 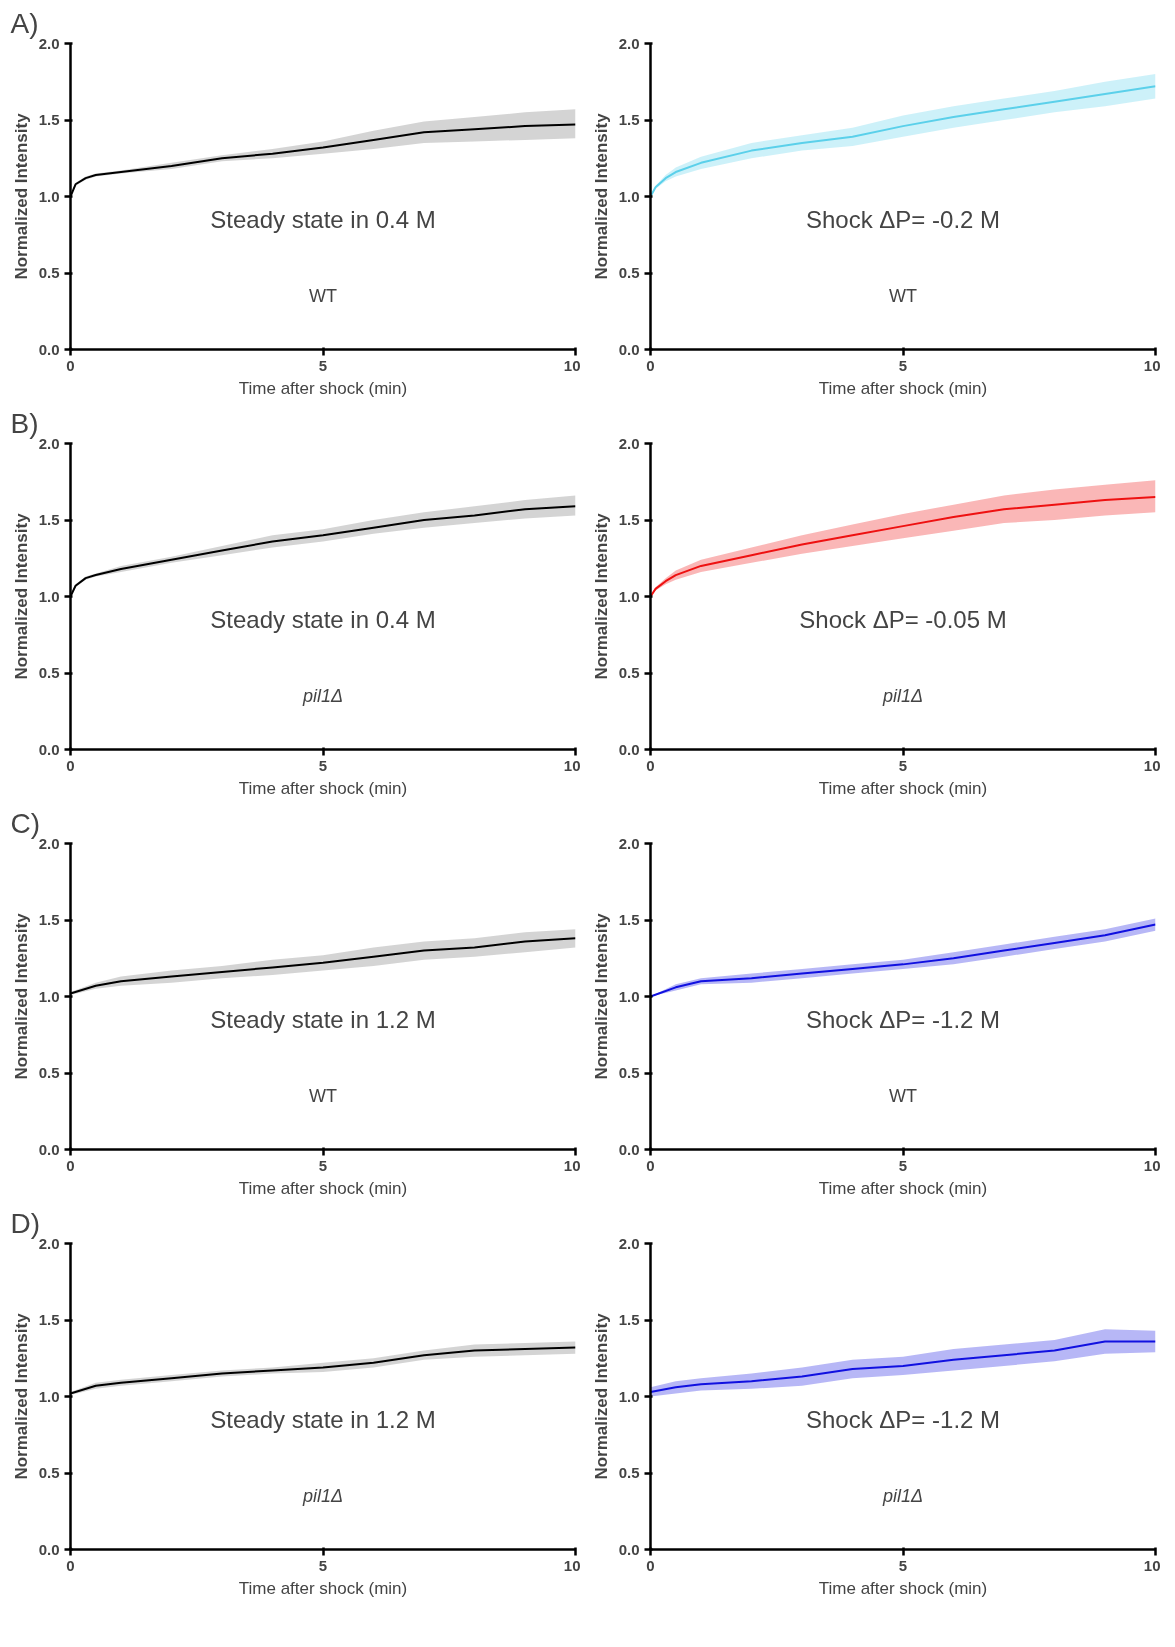 What do you see at coordinates (24, 23) in the screenshot?
I see `chart-title: A)` at bounding box center [24, 23].